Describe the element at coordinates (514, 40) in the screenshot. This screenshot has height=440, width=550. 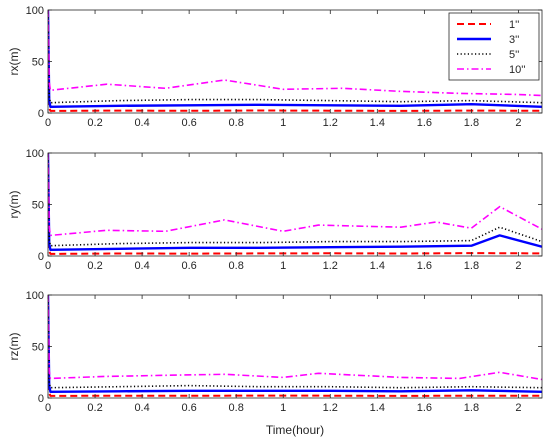
I see `legend-label: 3''` at that location.